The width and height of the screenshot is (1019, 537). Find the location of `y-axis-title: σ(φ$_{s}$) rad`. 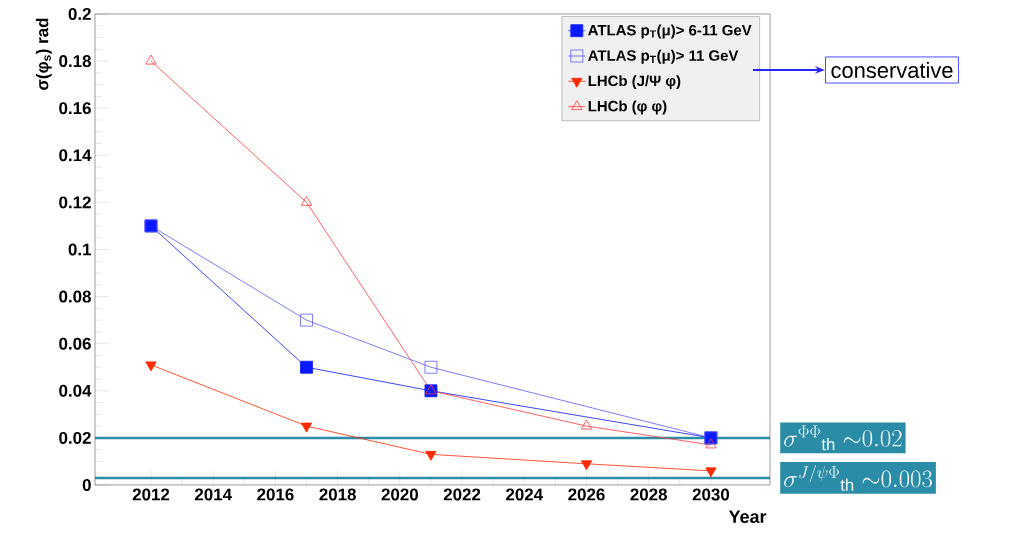

y-axis-title: σ(φ$_{s}$) rad is located at coordinates (43, 54).